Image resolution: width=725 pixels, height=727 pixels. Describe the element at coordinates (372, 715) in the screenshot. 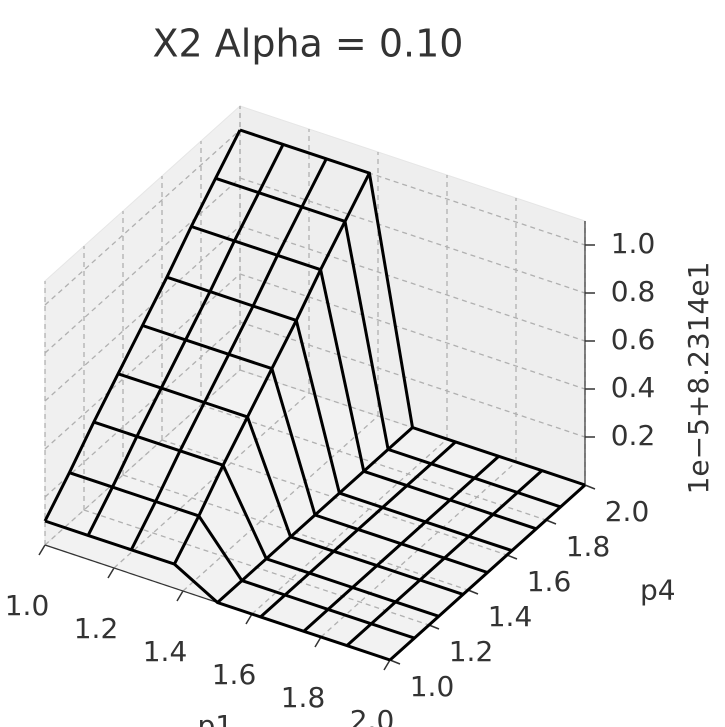

I see `x-tick-label: 2.0` at that location.